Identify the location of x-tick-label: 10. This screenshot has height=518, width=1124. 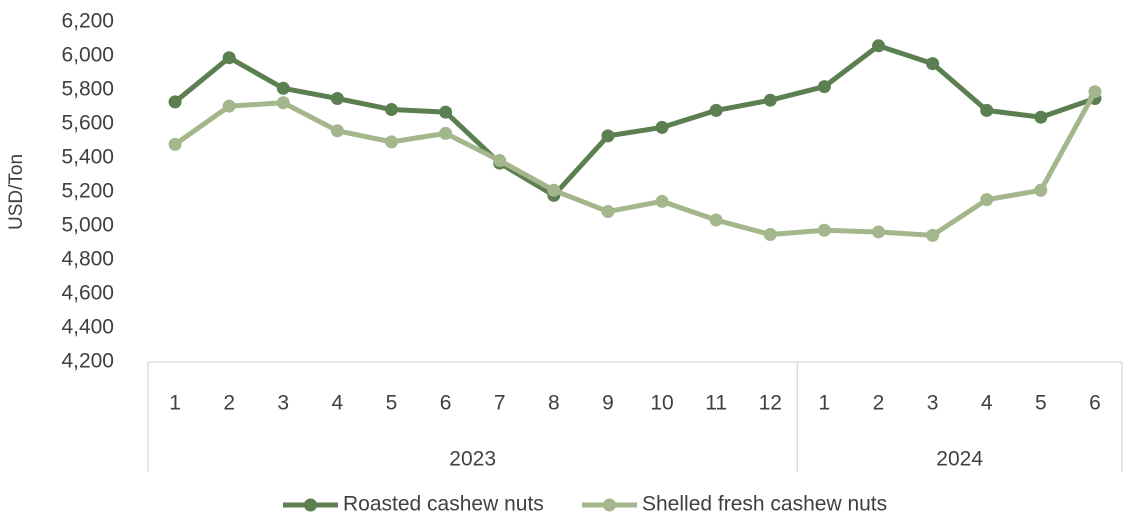
(661, 403).